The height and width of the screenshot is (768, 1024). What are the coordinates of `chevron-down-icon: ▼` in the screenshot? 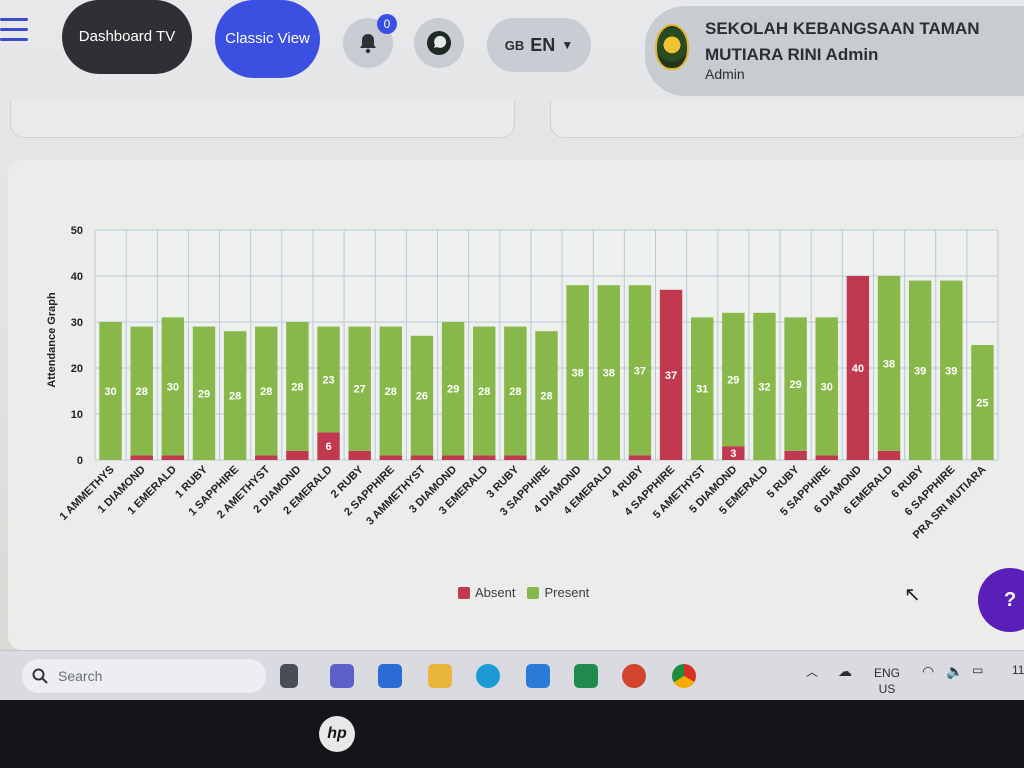 It's located at (567, 45).